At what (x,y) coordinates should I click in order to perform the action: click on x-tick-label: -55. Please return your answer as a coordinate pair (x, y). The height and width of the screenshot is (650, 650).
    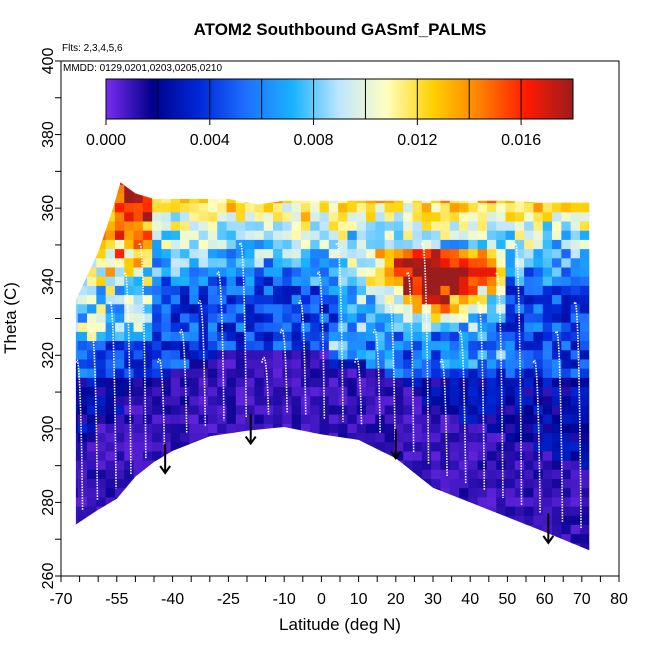
    Looking at the image, I should click on (116, 599).